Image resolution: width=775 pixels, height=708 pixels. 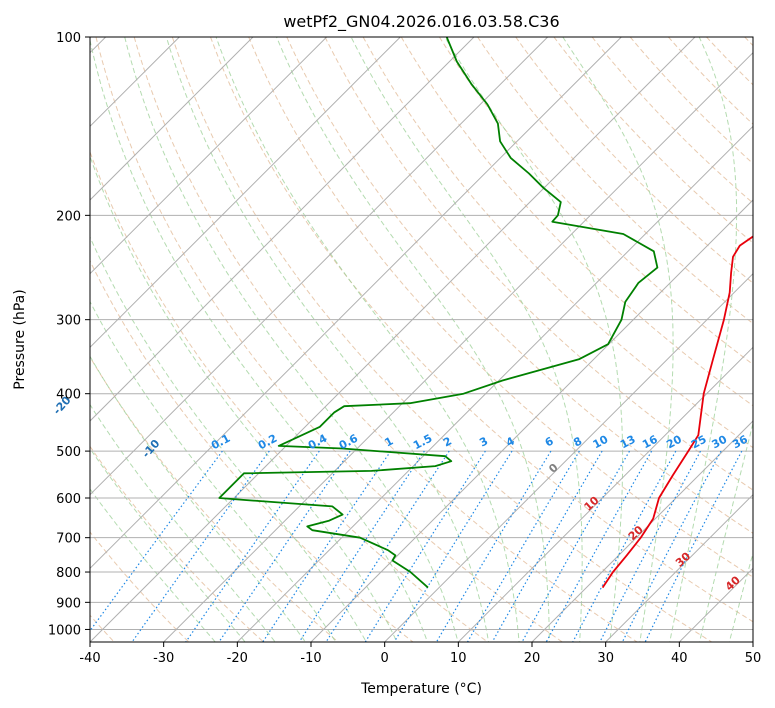 I want to click on y-tick-label: 900, so click(x=68, y=603).